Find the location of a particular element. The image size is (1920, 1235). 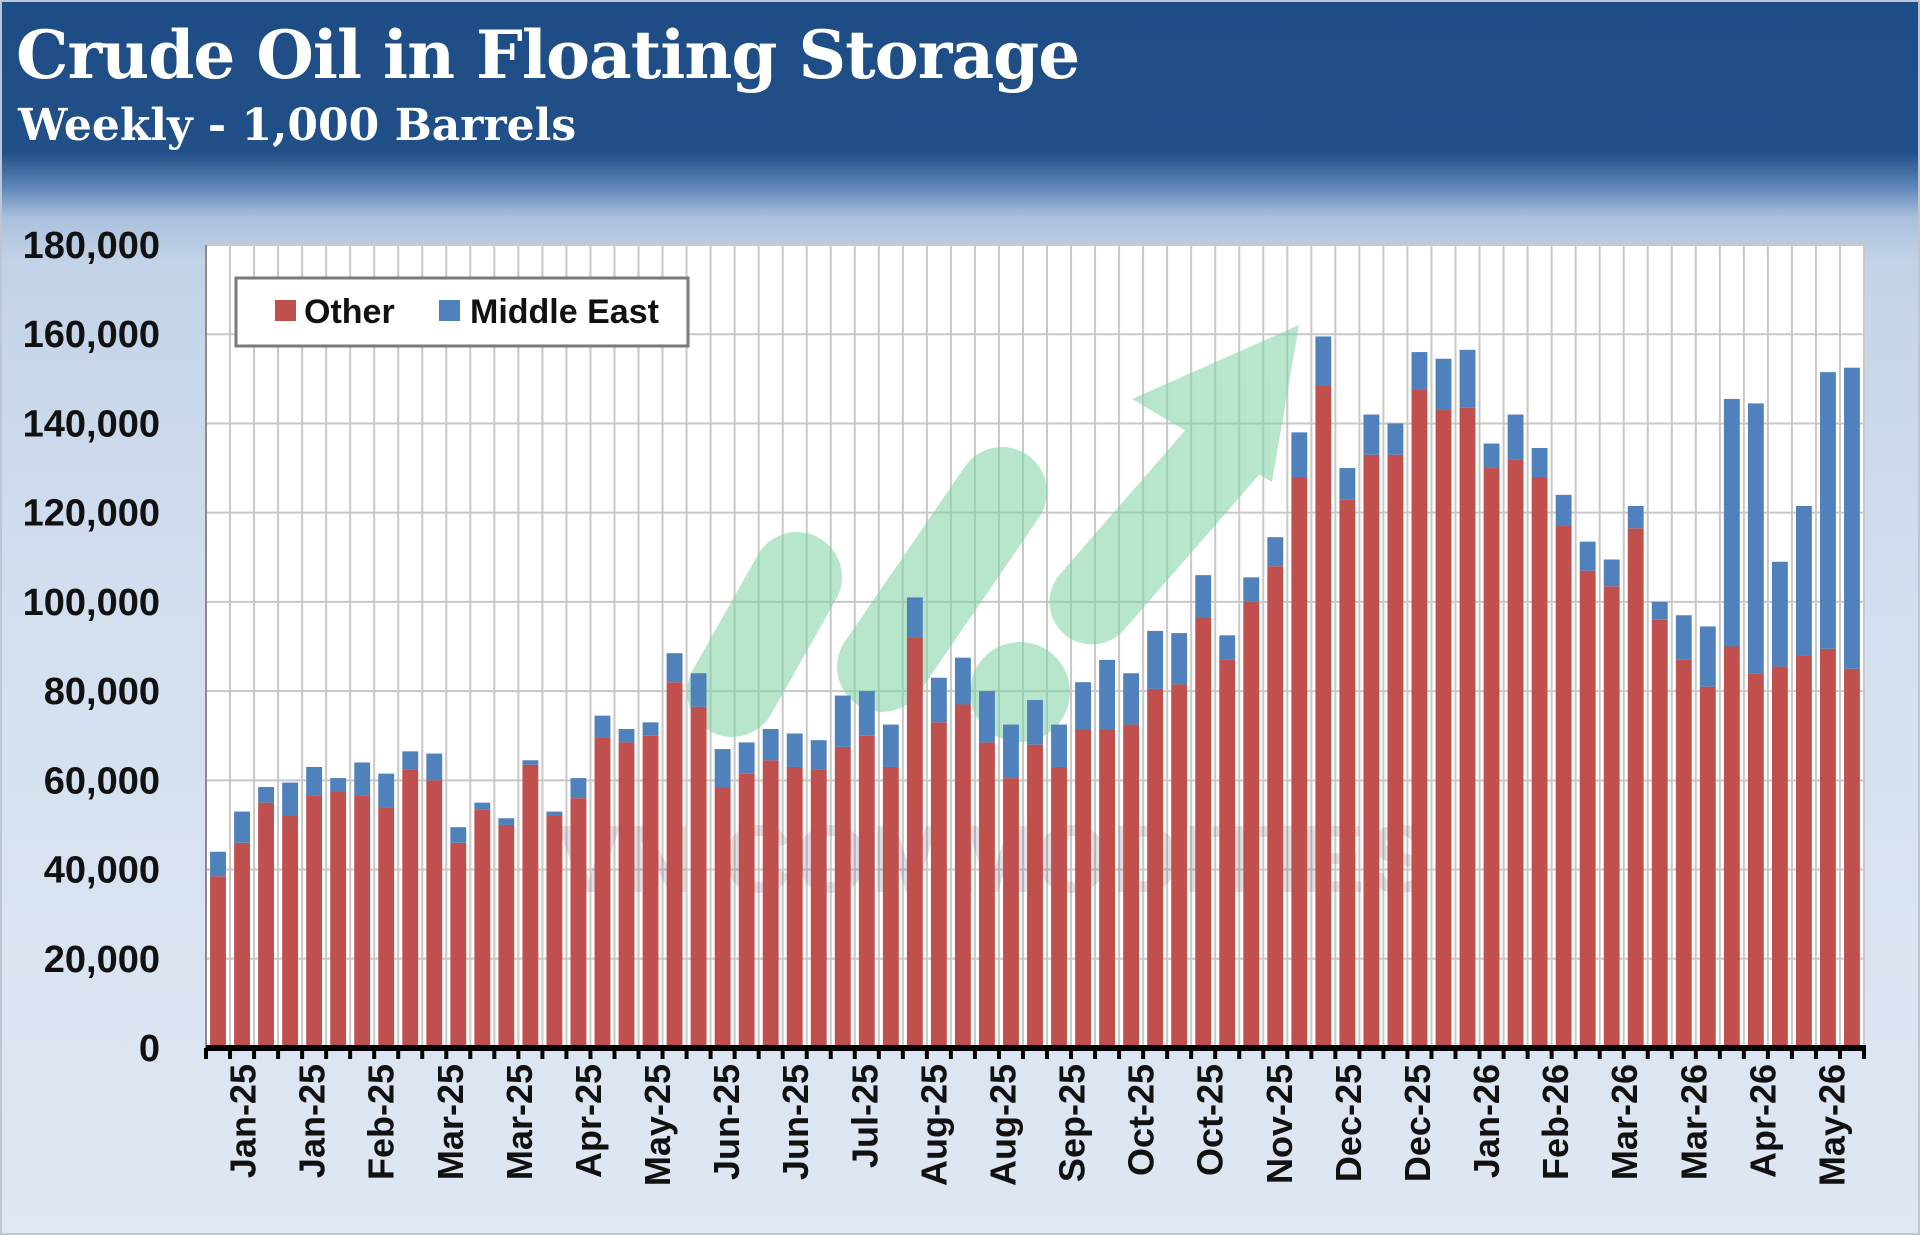

x-tick-label: Sep-25 is located at coordinates (1072, 1123).